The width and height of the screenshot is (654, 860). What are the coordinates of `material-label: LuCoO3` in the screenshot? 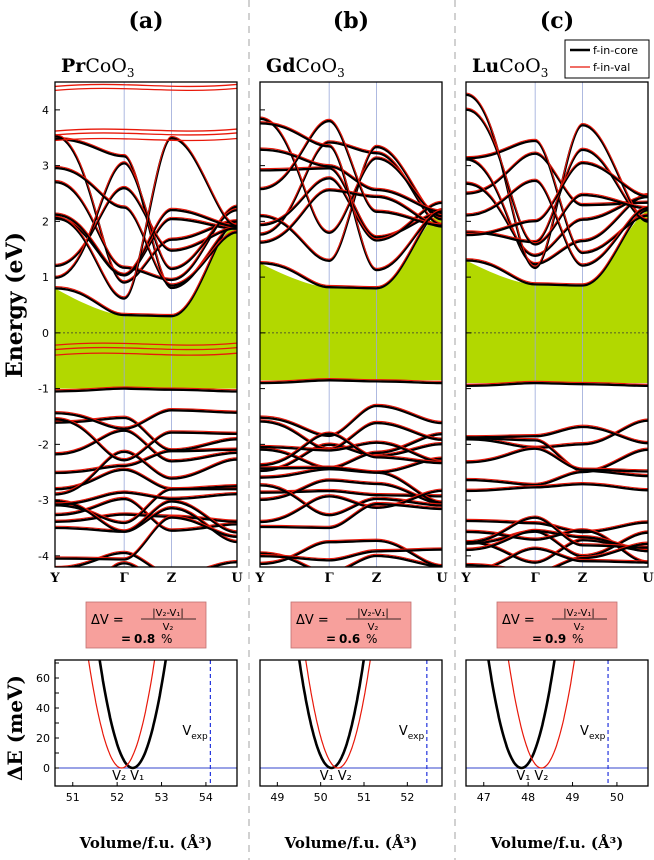 It's located at (510, 67).